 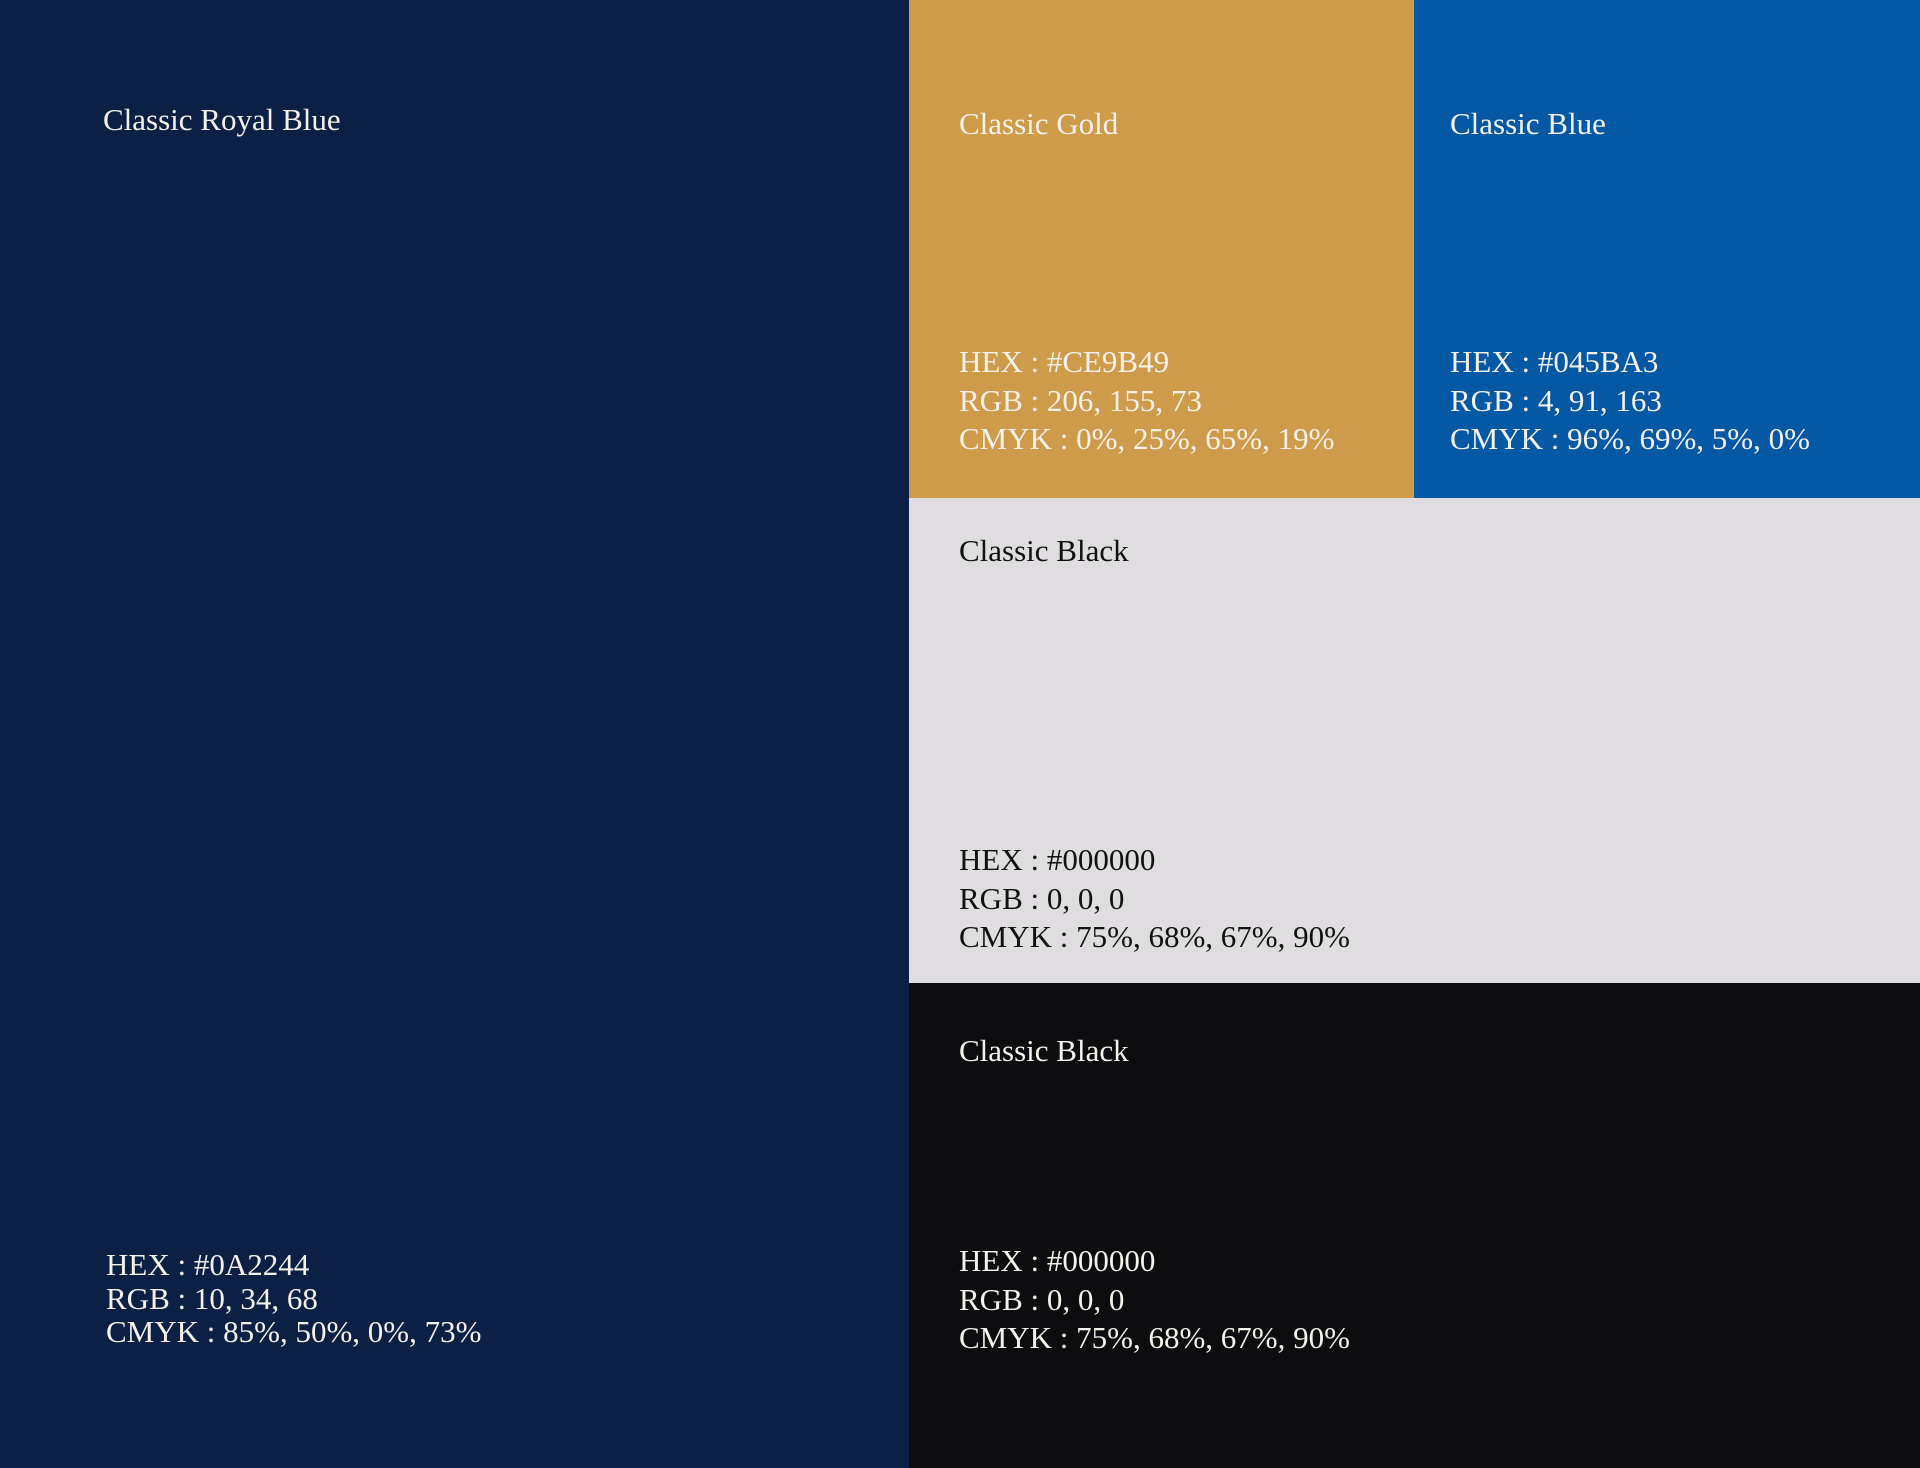 I want to click on hex-code: HEX : #CE9B49, so click(x=1064, y=361).